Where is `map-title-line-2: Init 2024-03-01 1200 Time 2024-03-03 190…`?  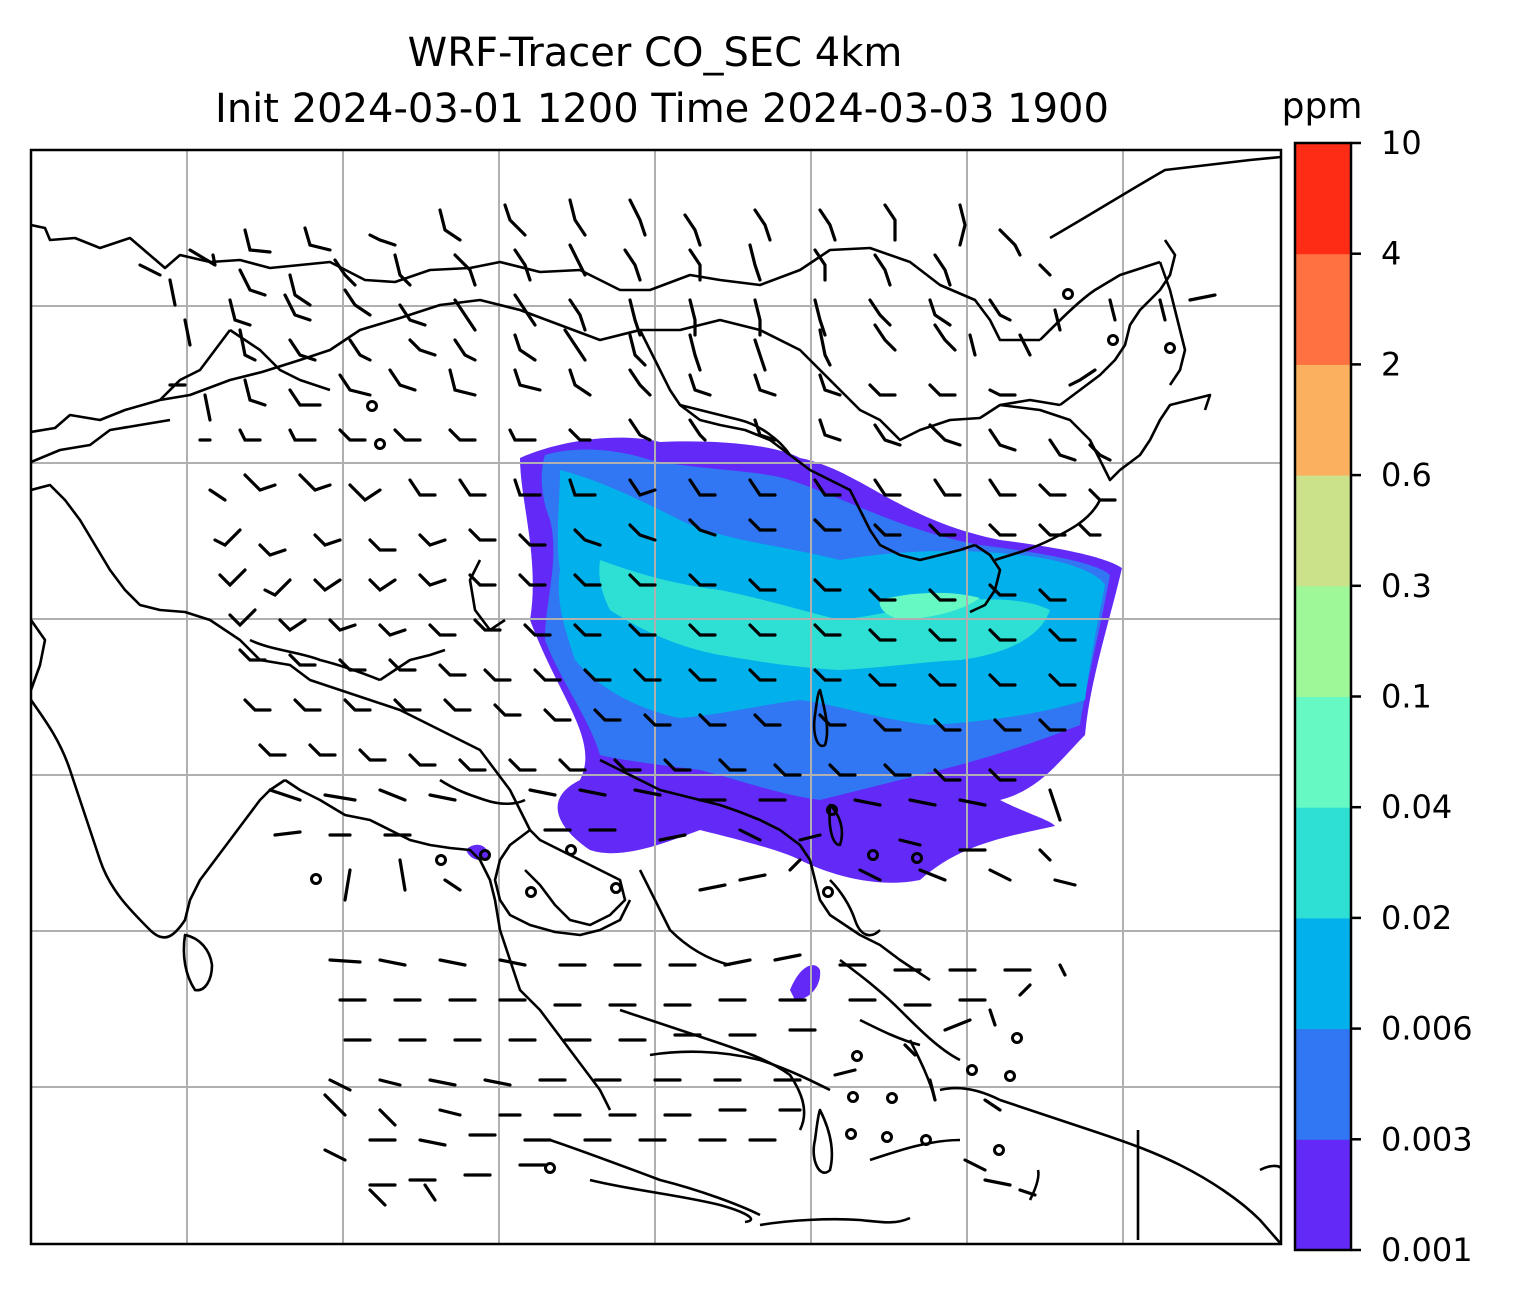
map-title-line-2: Init 2024-03-01 1200 Time 2024-03-03 190… is located at coordinates (662, 109).